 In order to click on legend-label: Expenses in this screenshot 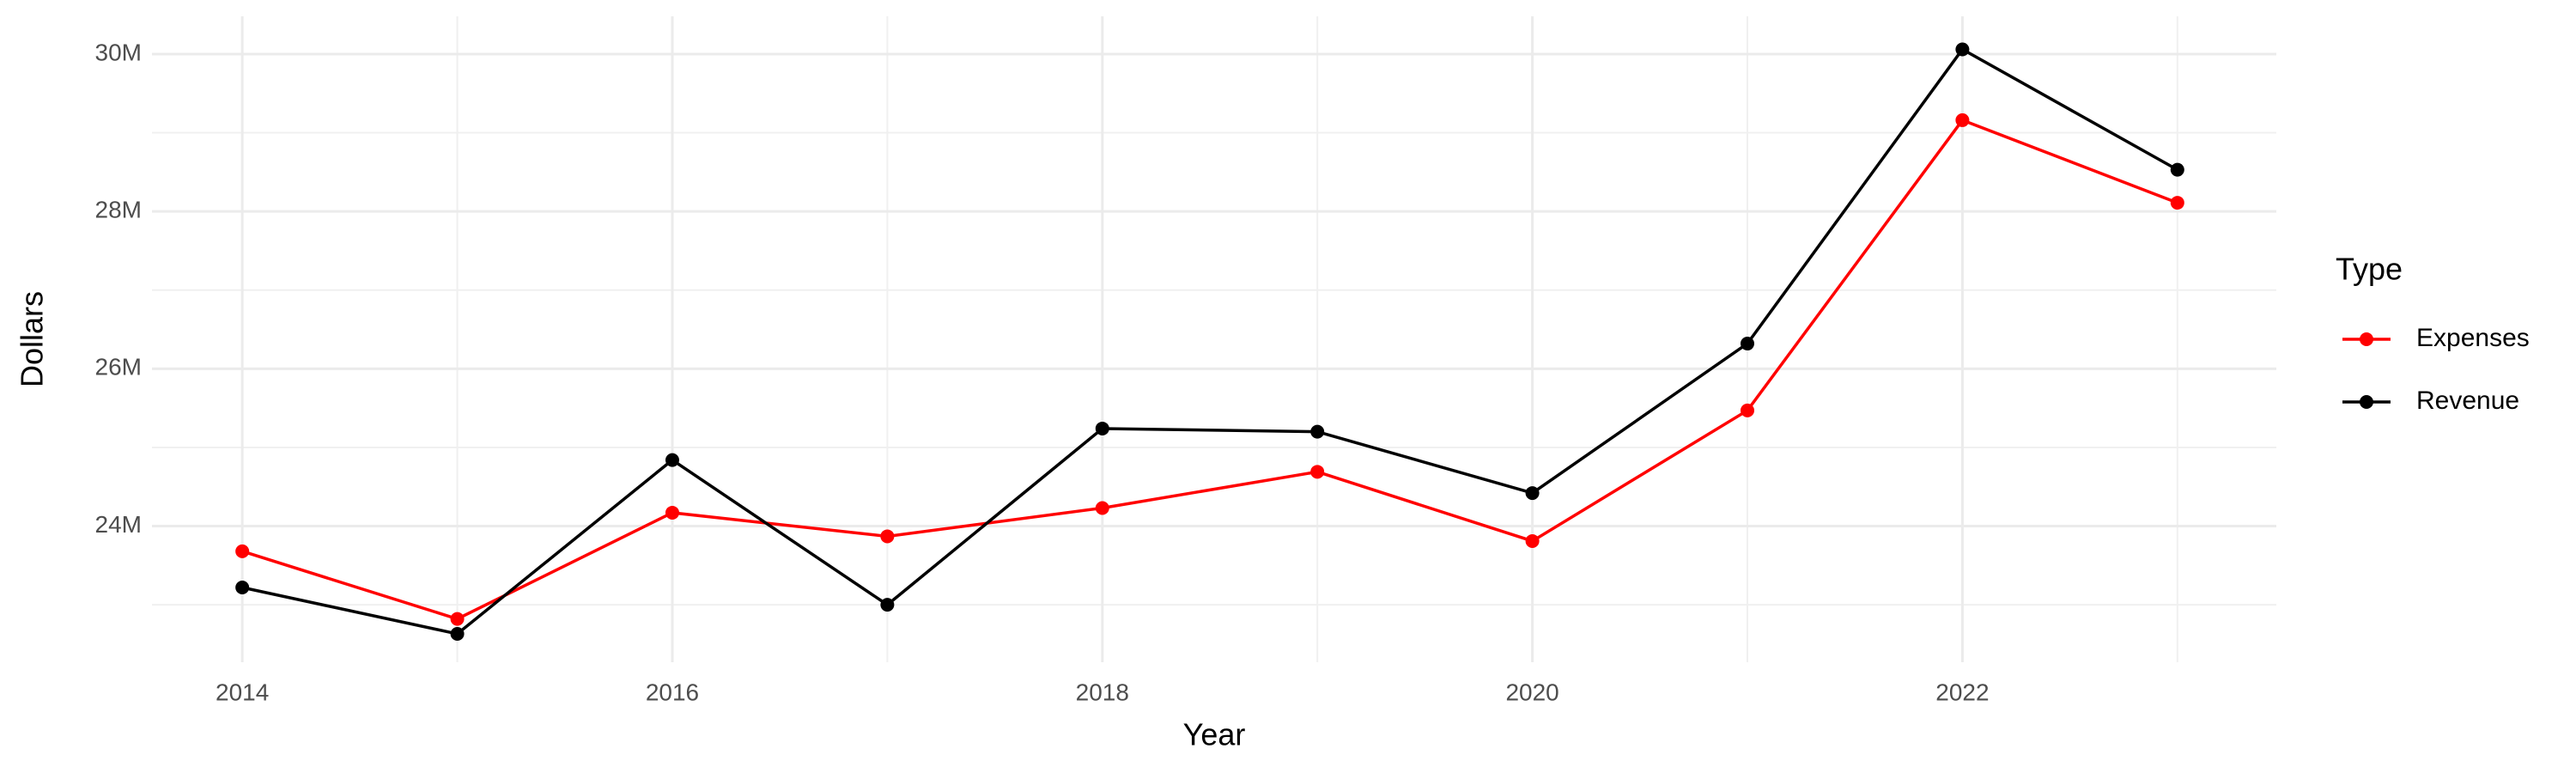, I will do `click(2473, 338)`.